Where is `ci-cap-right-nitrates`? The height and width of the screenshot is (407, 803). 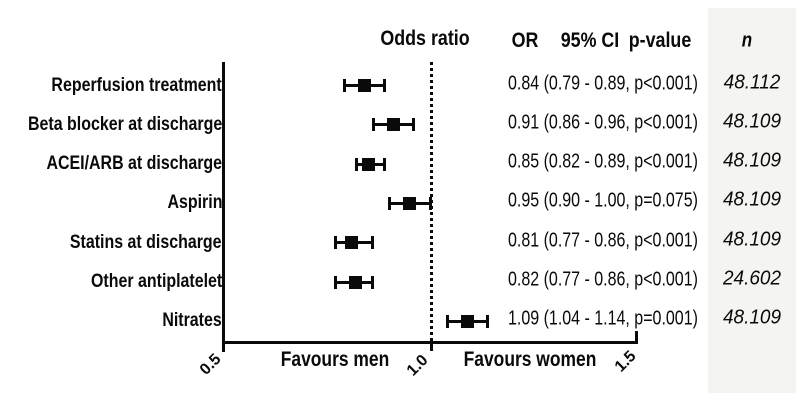
ci-cap-right-nitrates is located at coordinates (488, 321).